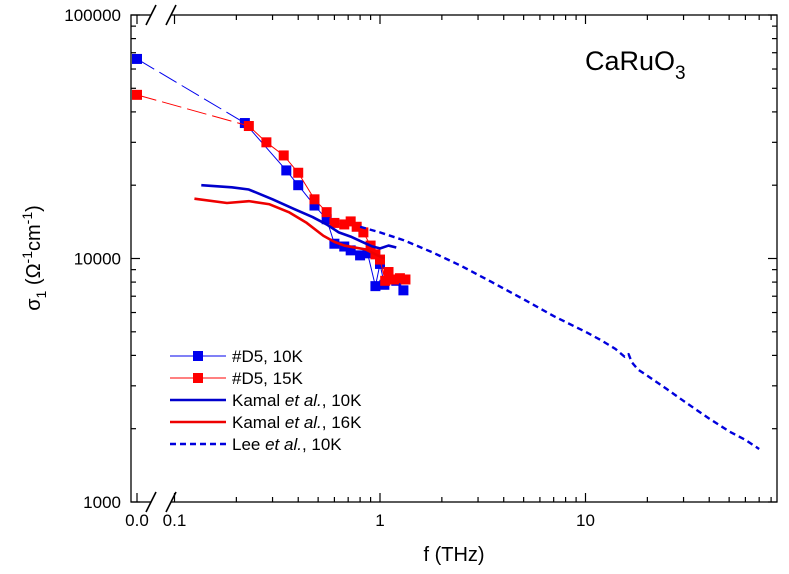 This screenshot has height=574, width=789. I want to click on legend-label: Lee et al., 10K, so click(287, 444).